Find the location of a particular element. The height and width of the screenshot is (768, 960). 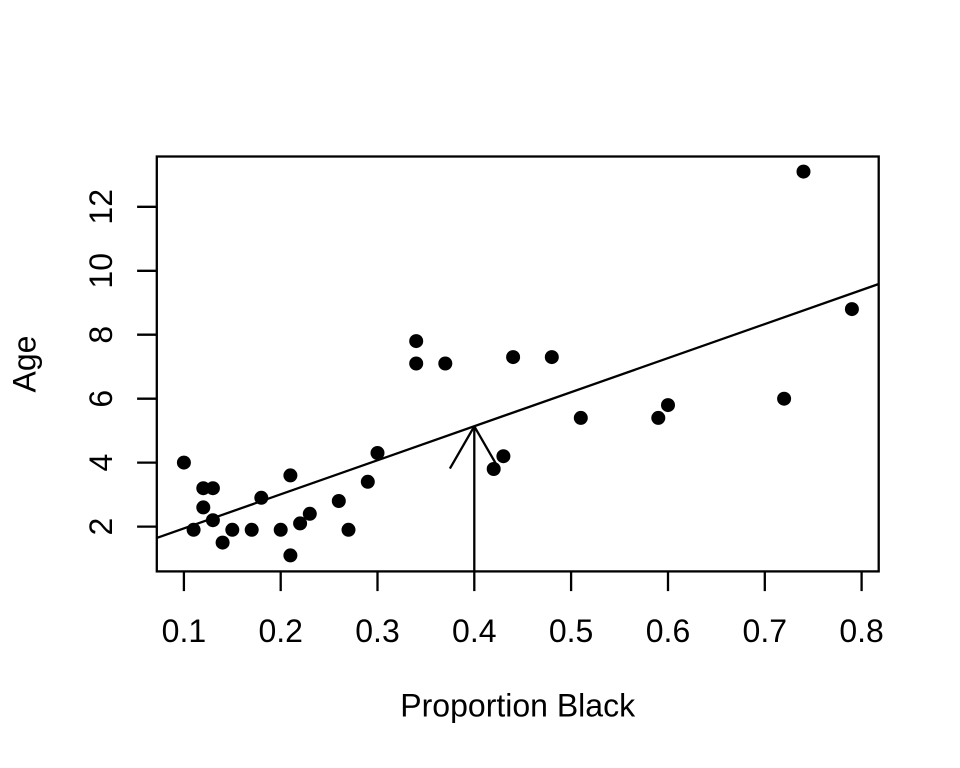

svg-text: 0.5 is located at coordinates (571, 631).